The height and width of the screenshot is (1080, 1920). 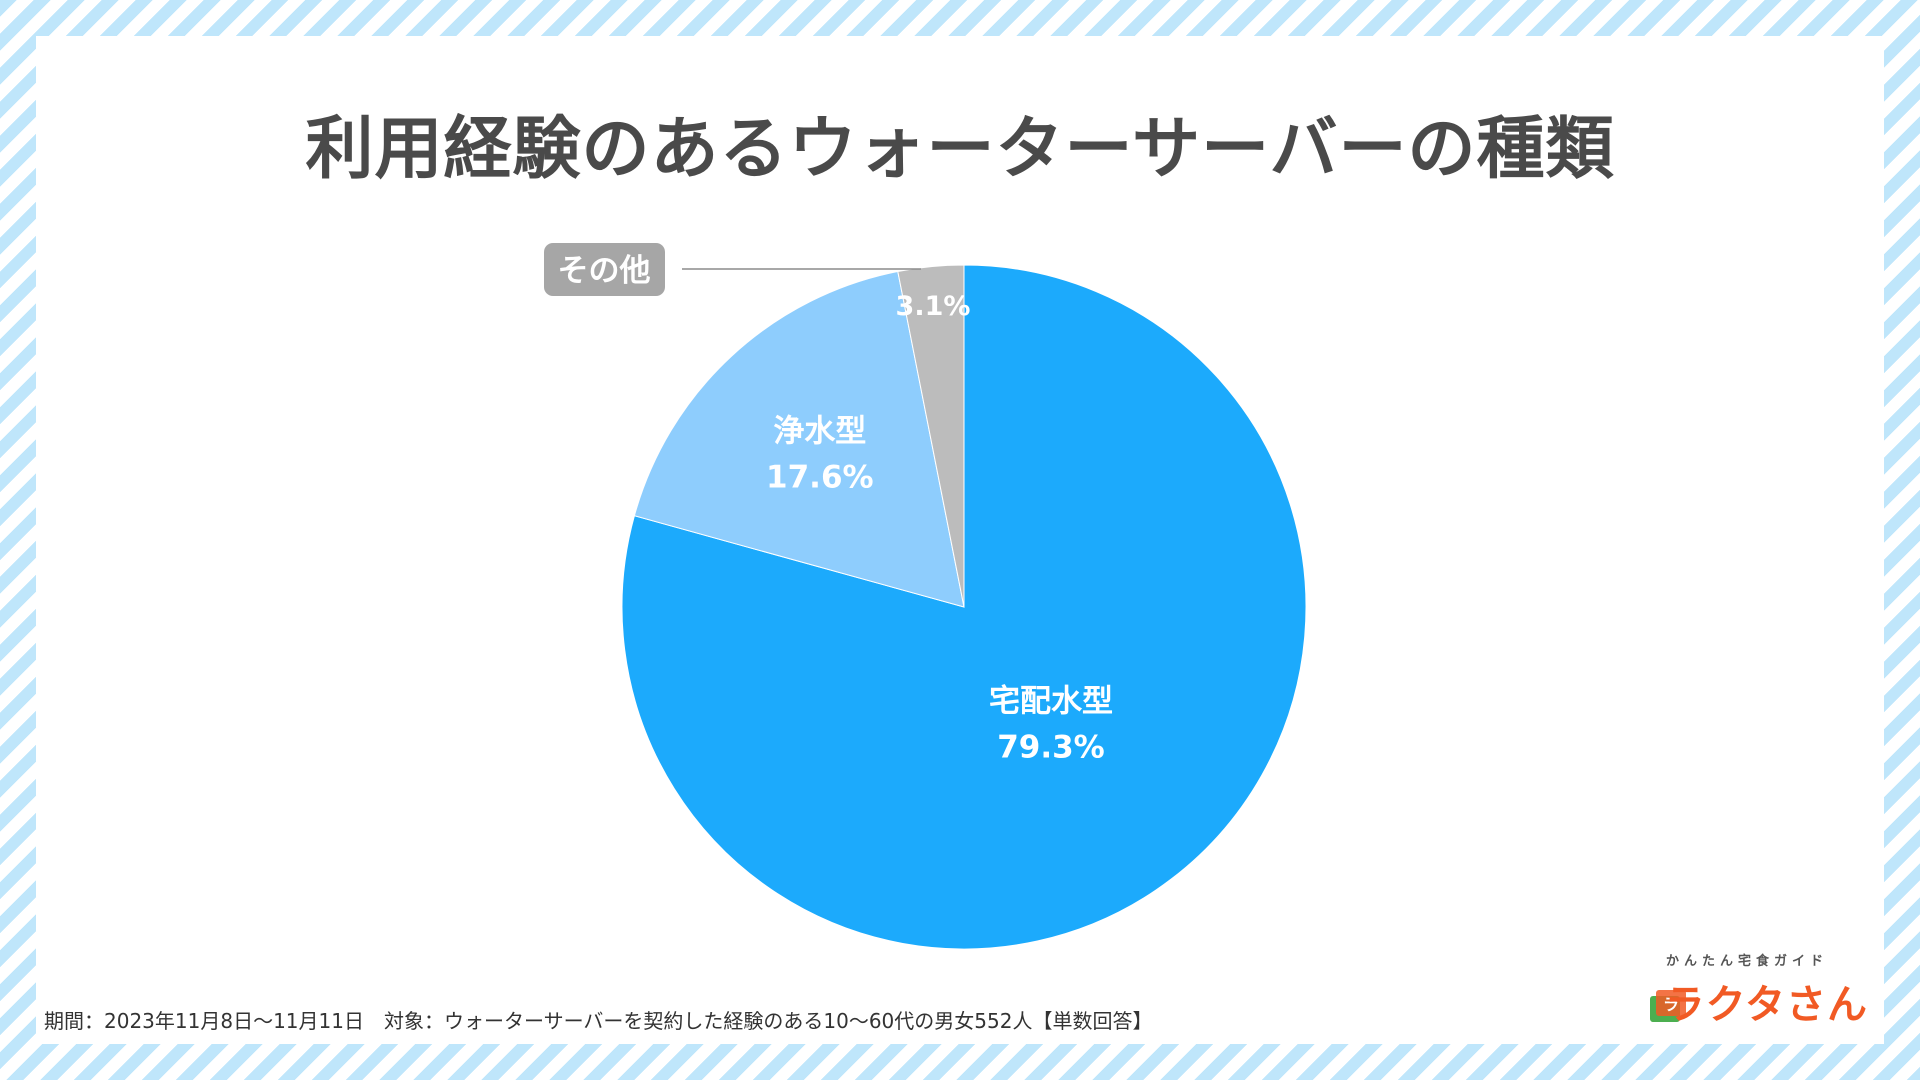 What do you see at coordinates (819, 432) in the screenshot?
I see `slice-label-2: 浄水型` at bounding box center [819, 432].